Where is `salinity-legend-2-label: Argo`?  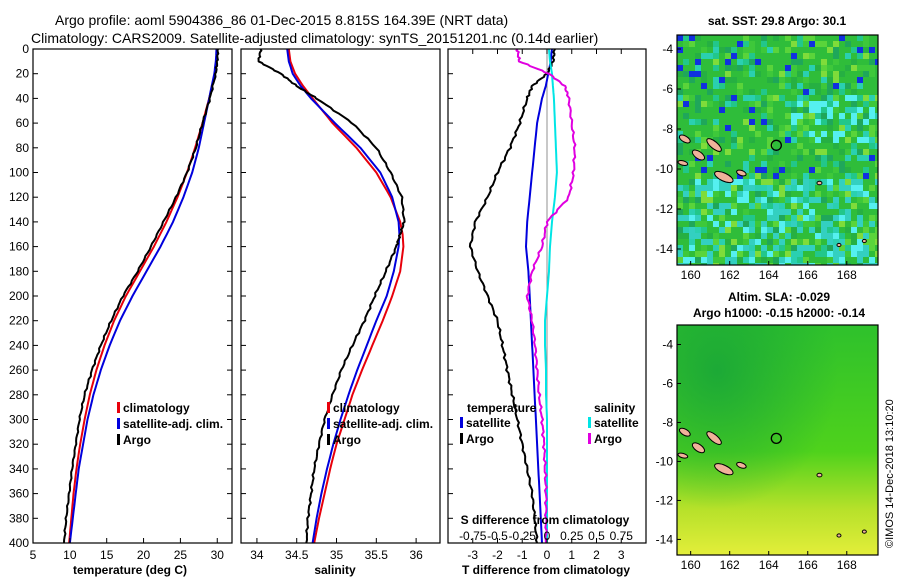
salinity-legend-2-label: Argo is located at coordinates (347, 440).